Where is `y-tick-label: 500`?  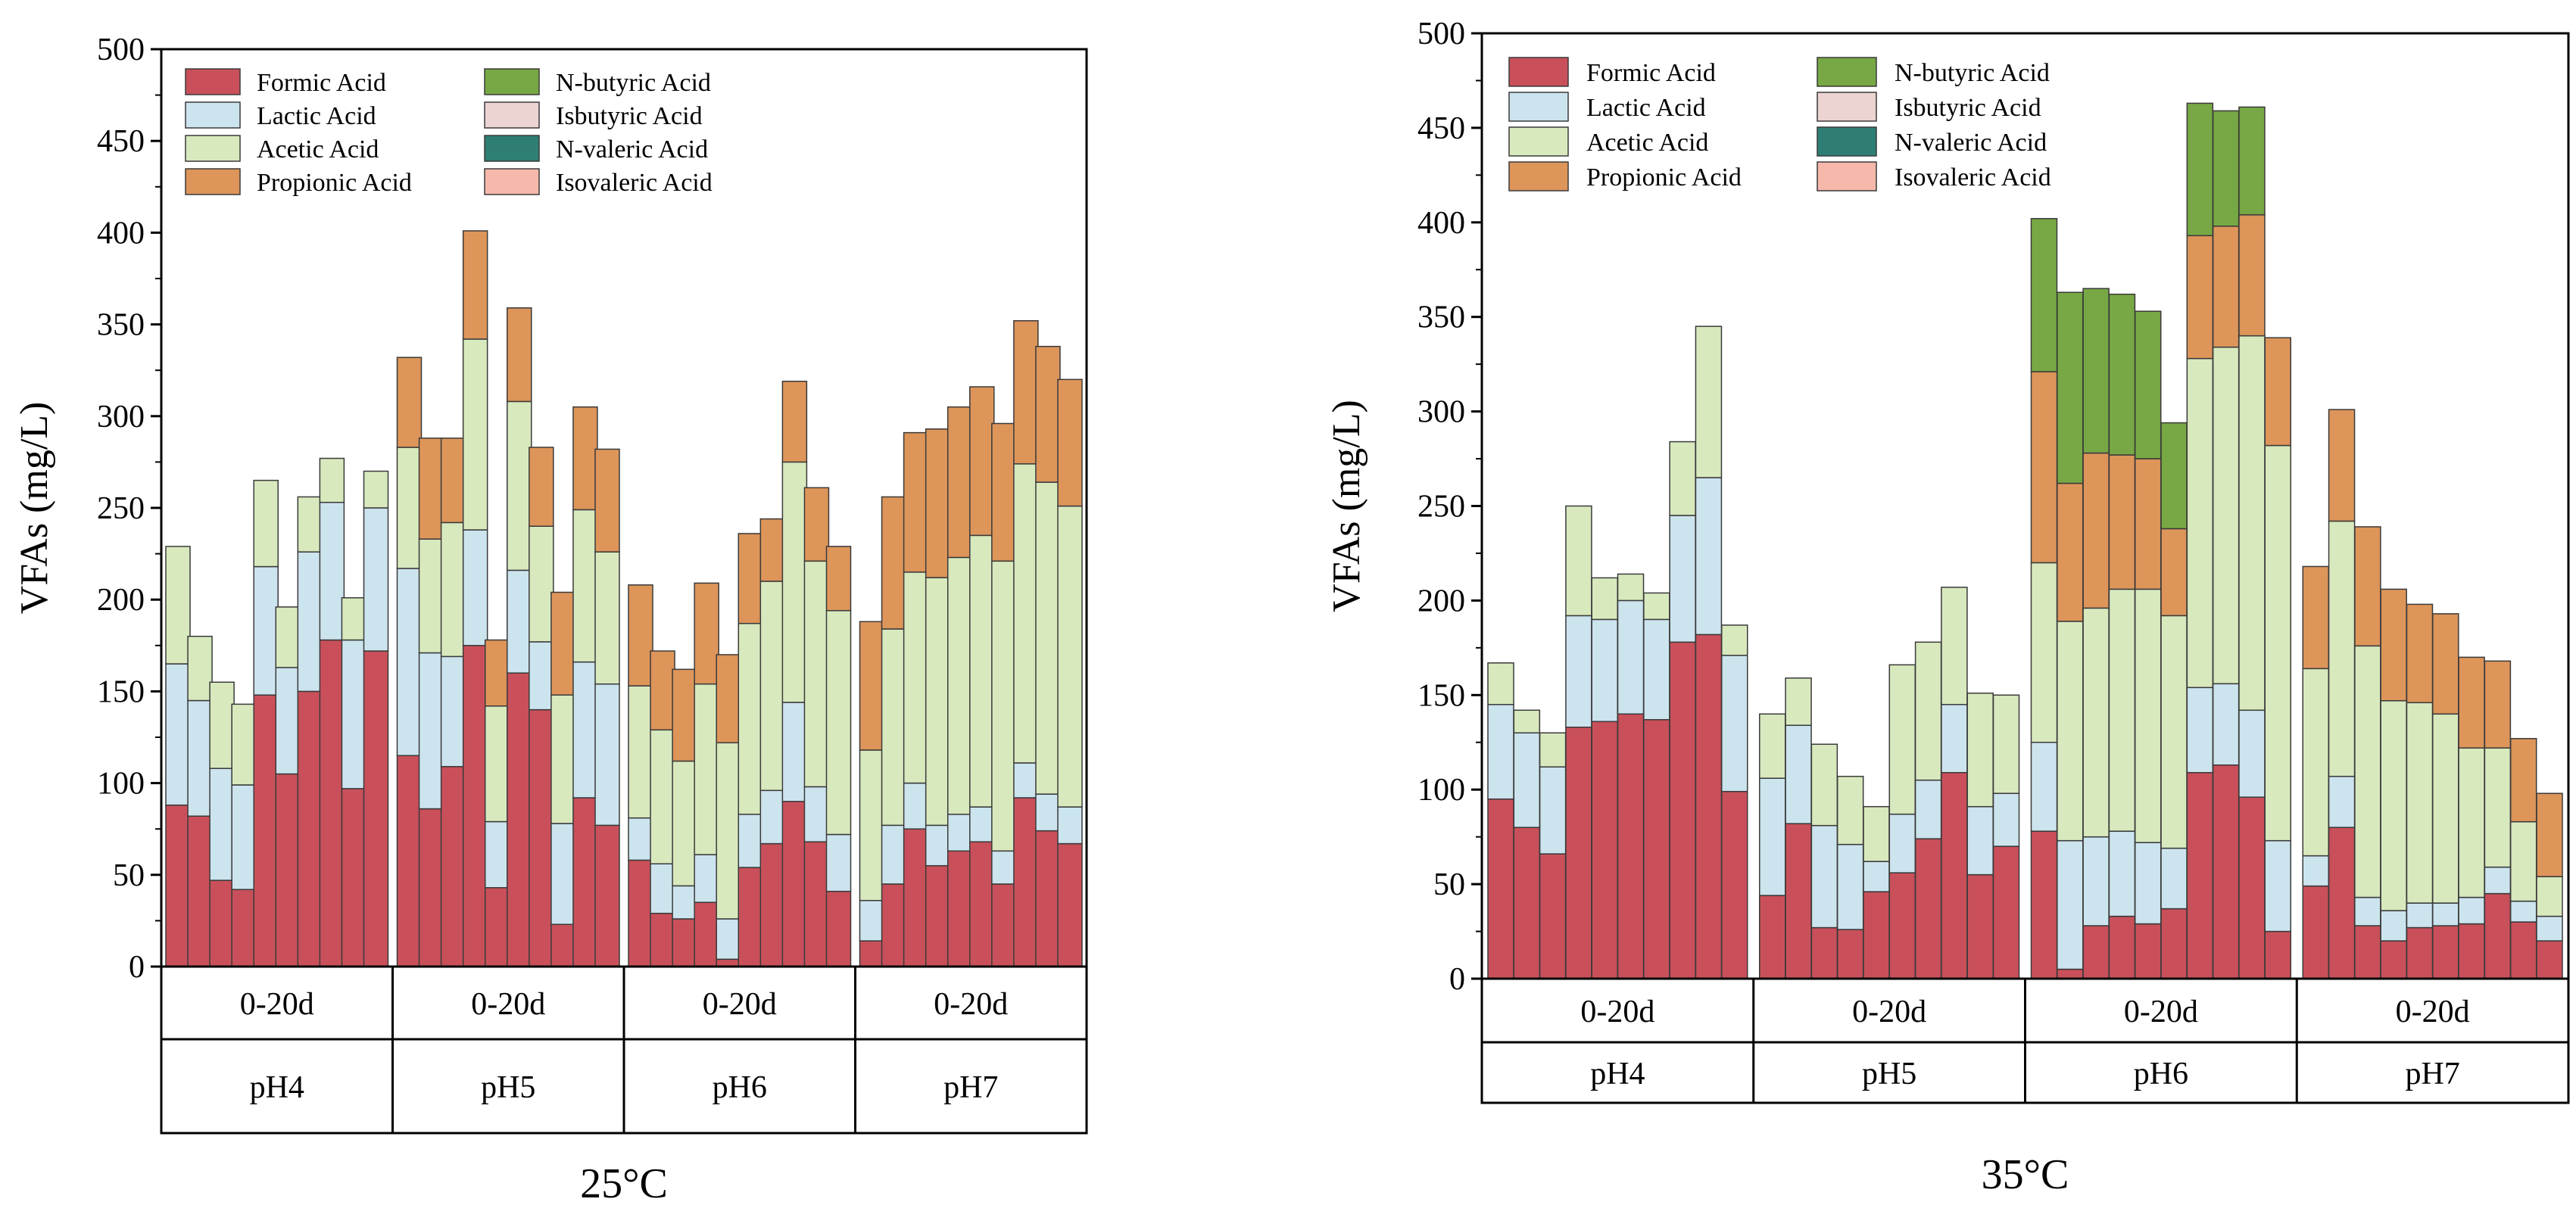
y-tick-label: 500 is located at coordinates (1441, 34).